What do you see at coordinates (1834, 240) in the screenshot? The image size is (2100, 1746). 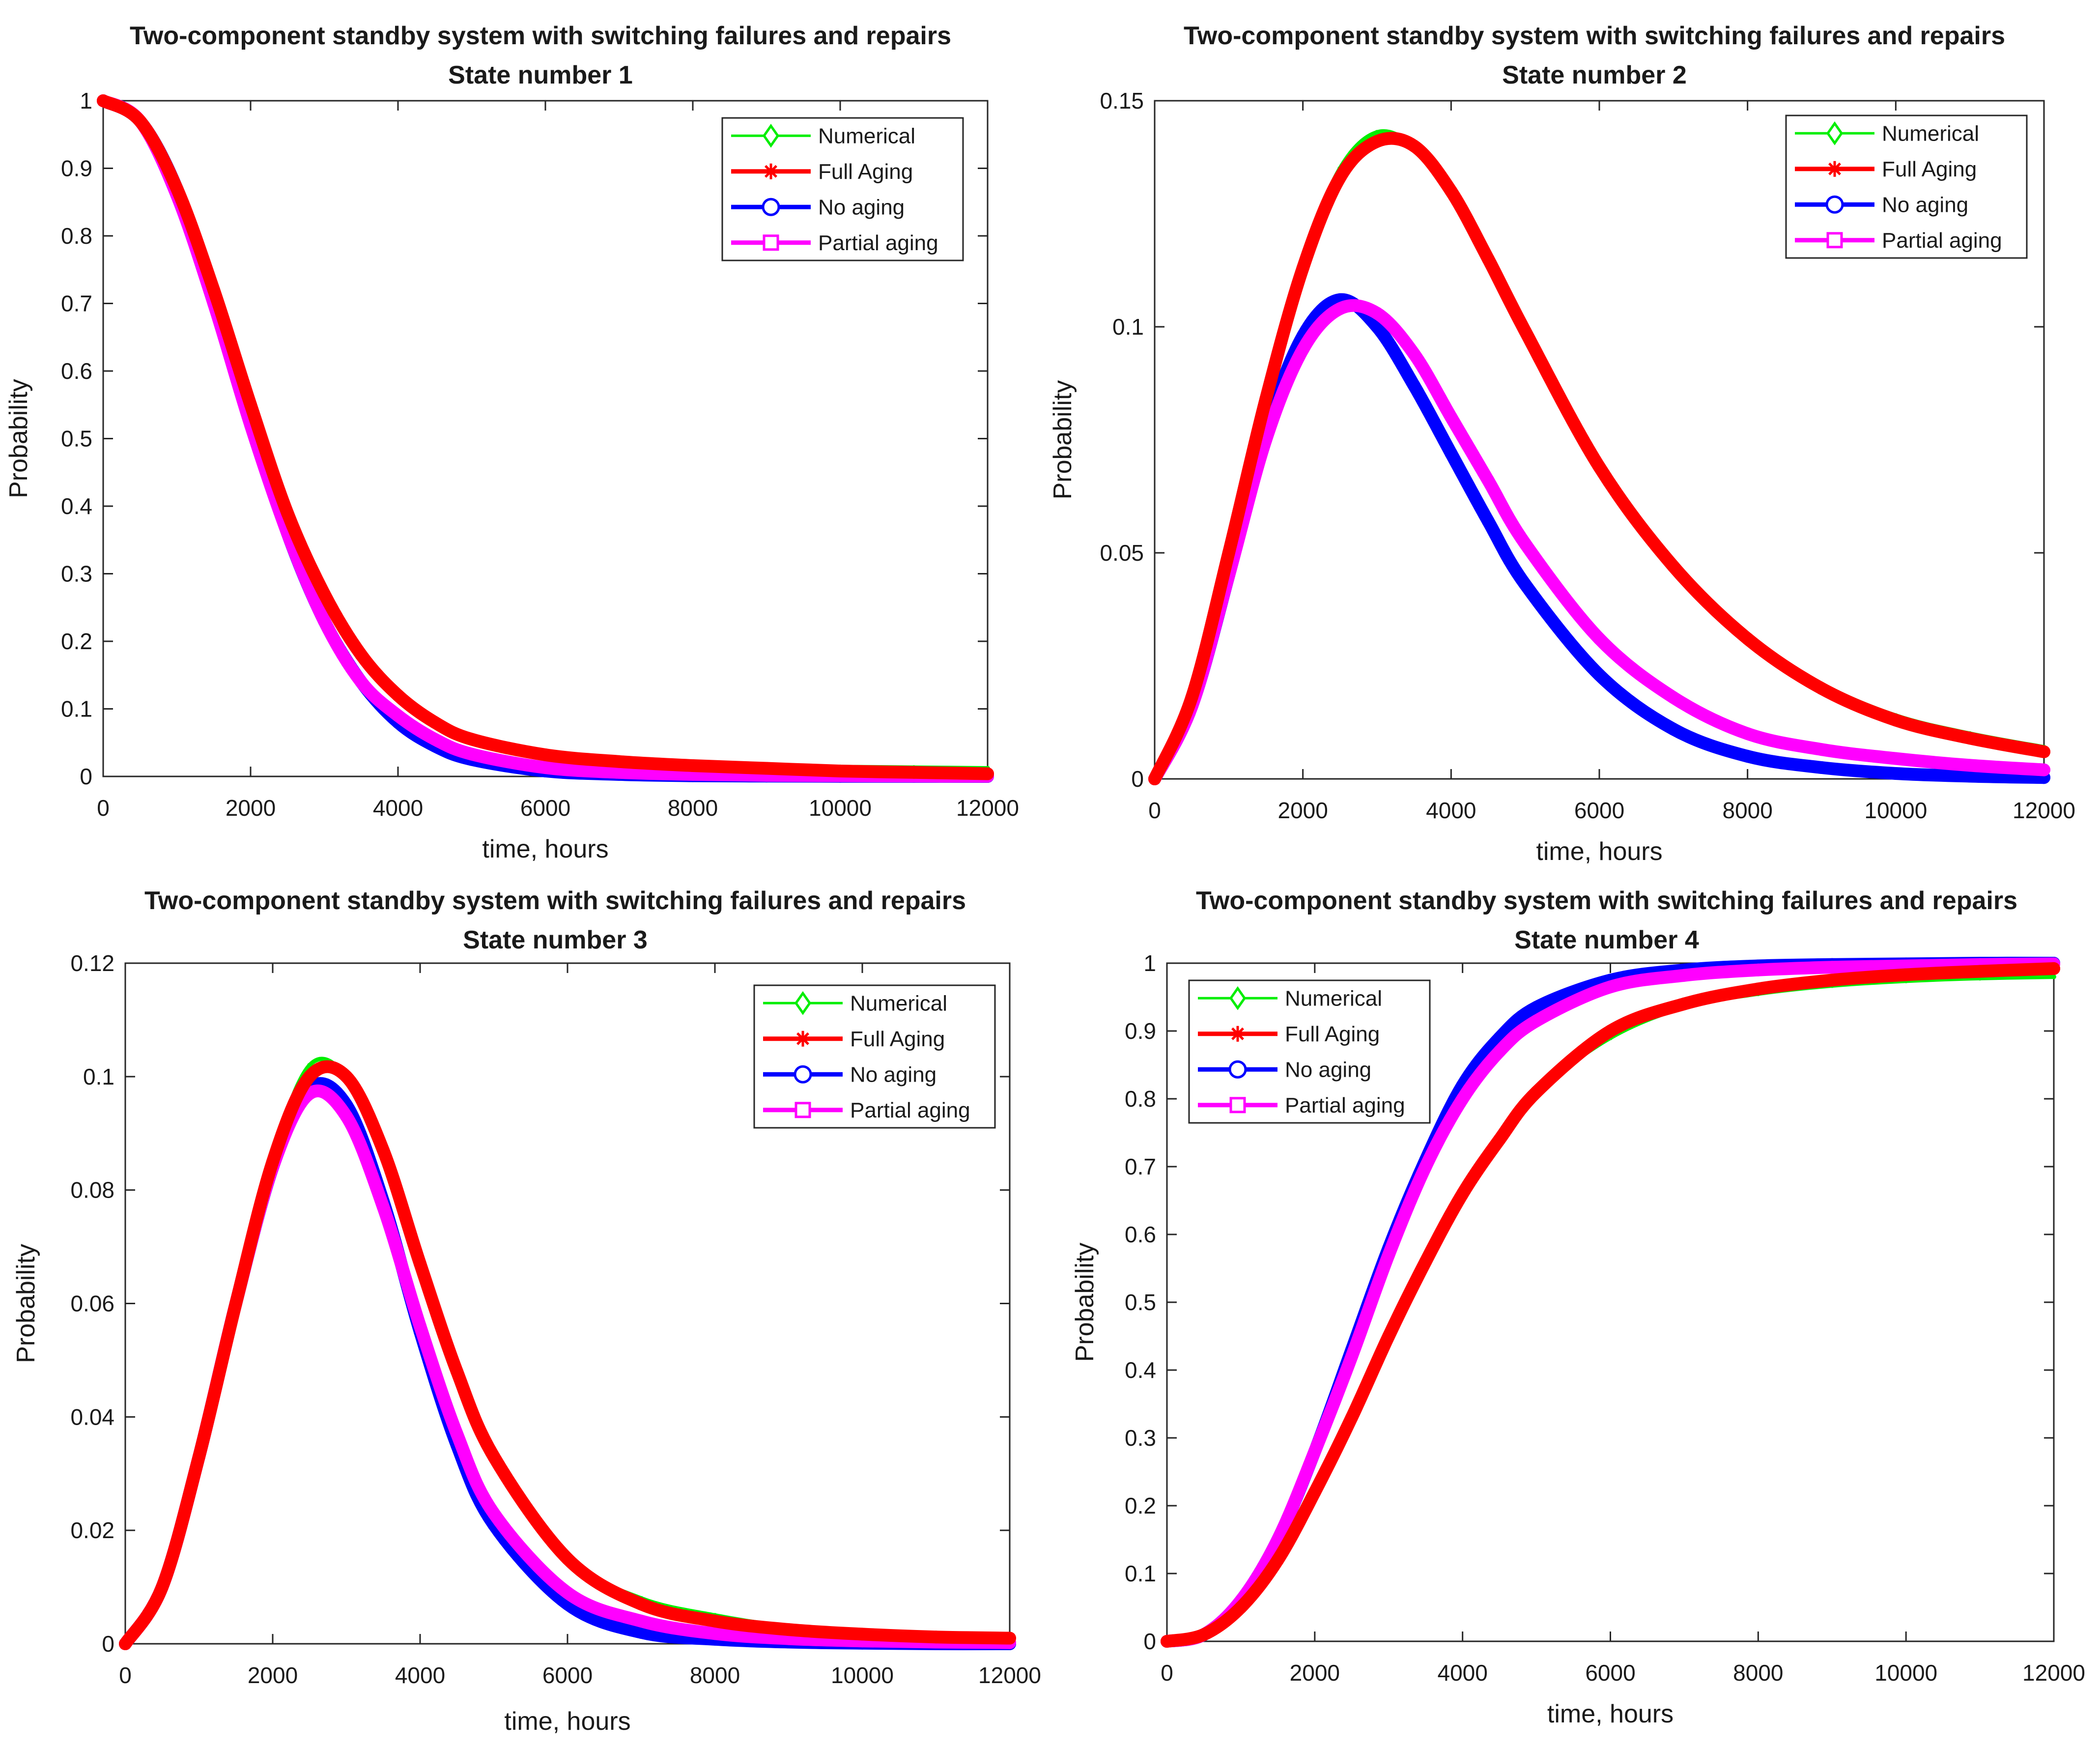 I see `legend-marker-square` at bounding box center [1834, 240].